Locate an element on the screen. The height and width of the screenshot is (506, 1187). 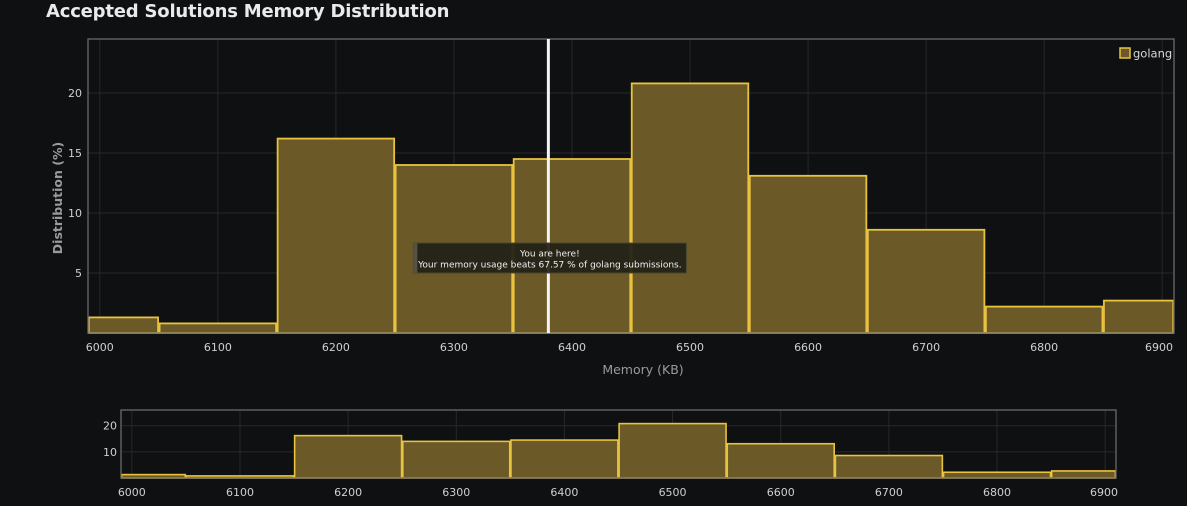
nav-y-tick-1: 20 is located at coordinates (110, 426).